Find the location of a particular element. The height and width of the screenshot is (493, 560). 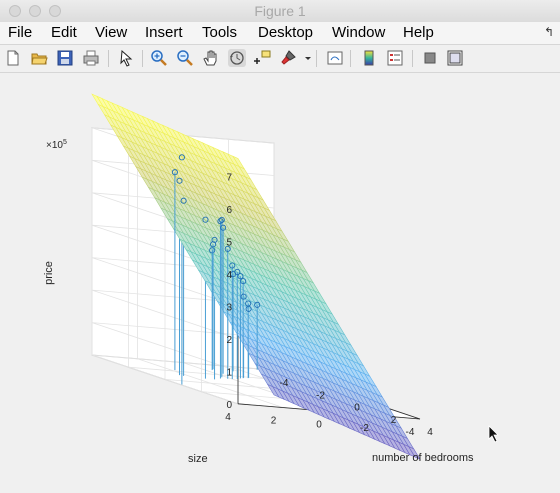

menu-desktop: Desktop is located at coordinates (286, 32).